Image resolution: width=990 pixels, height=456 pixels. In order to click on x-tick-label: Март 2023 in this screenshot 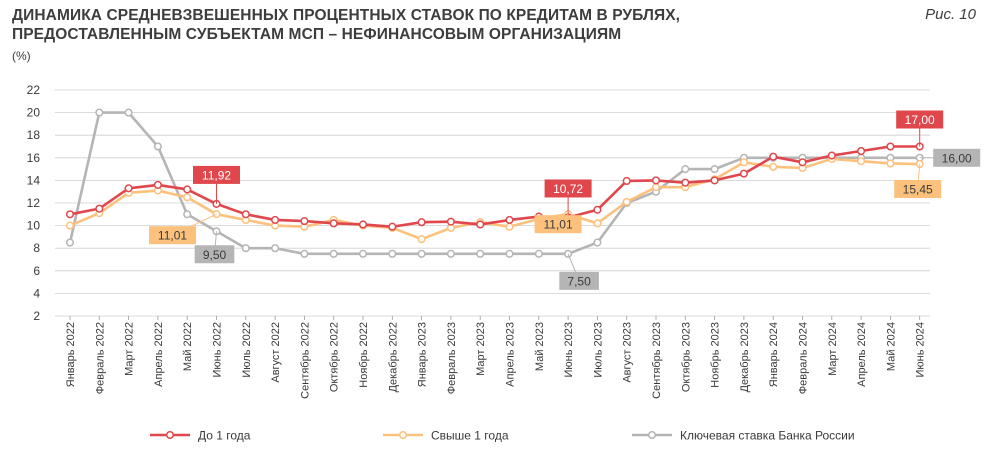, I will do `click(481, 349)`.